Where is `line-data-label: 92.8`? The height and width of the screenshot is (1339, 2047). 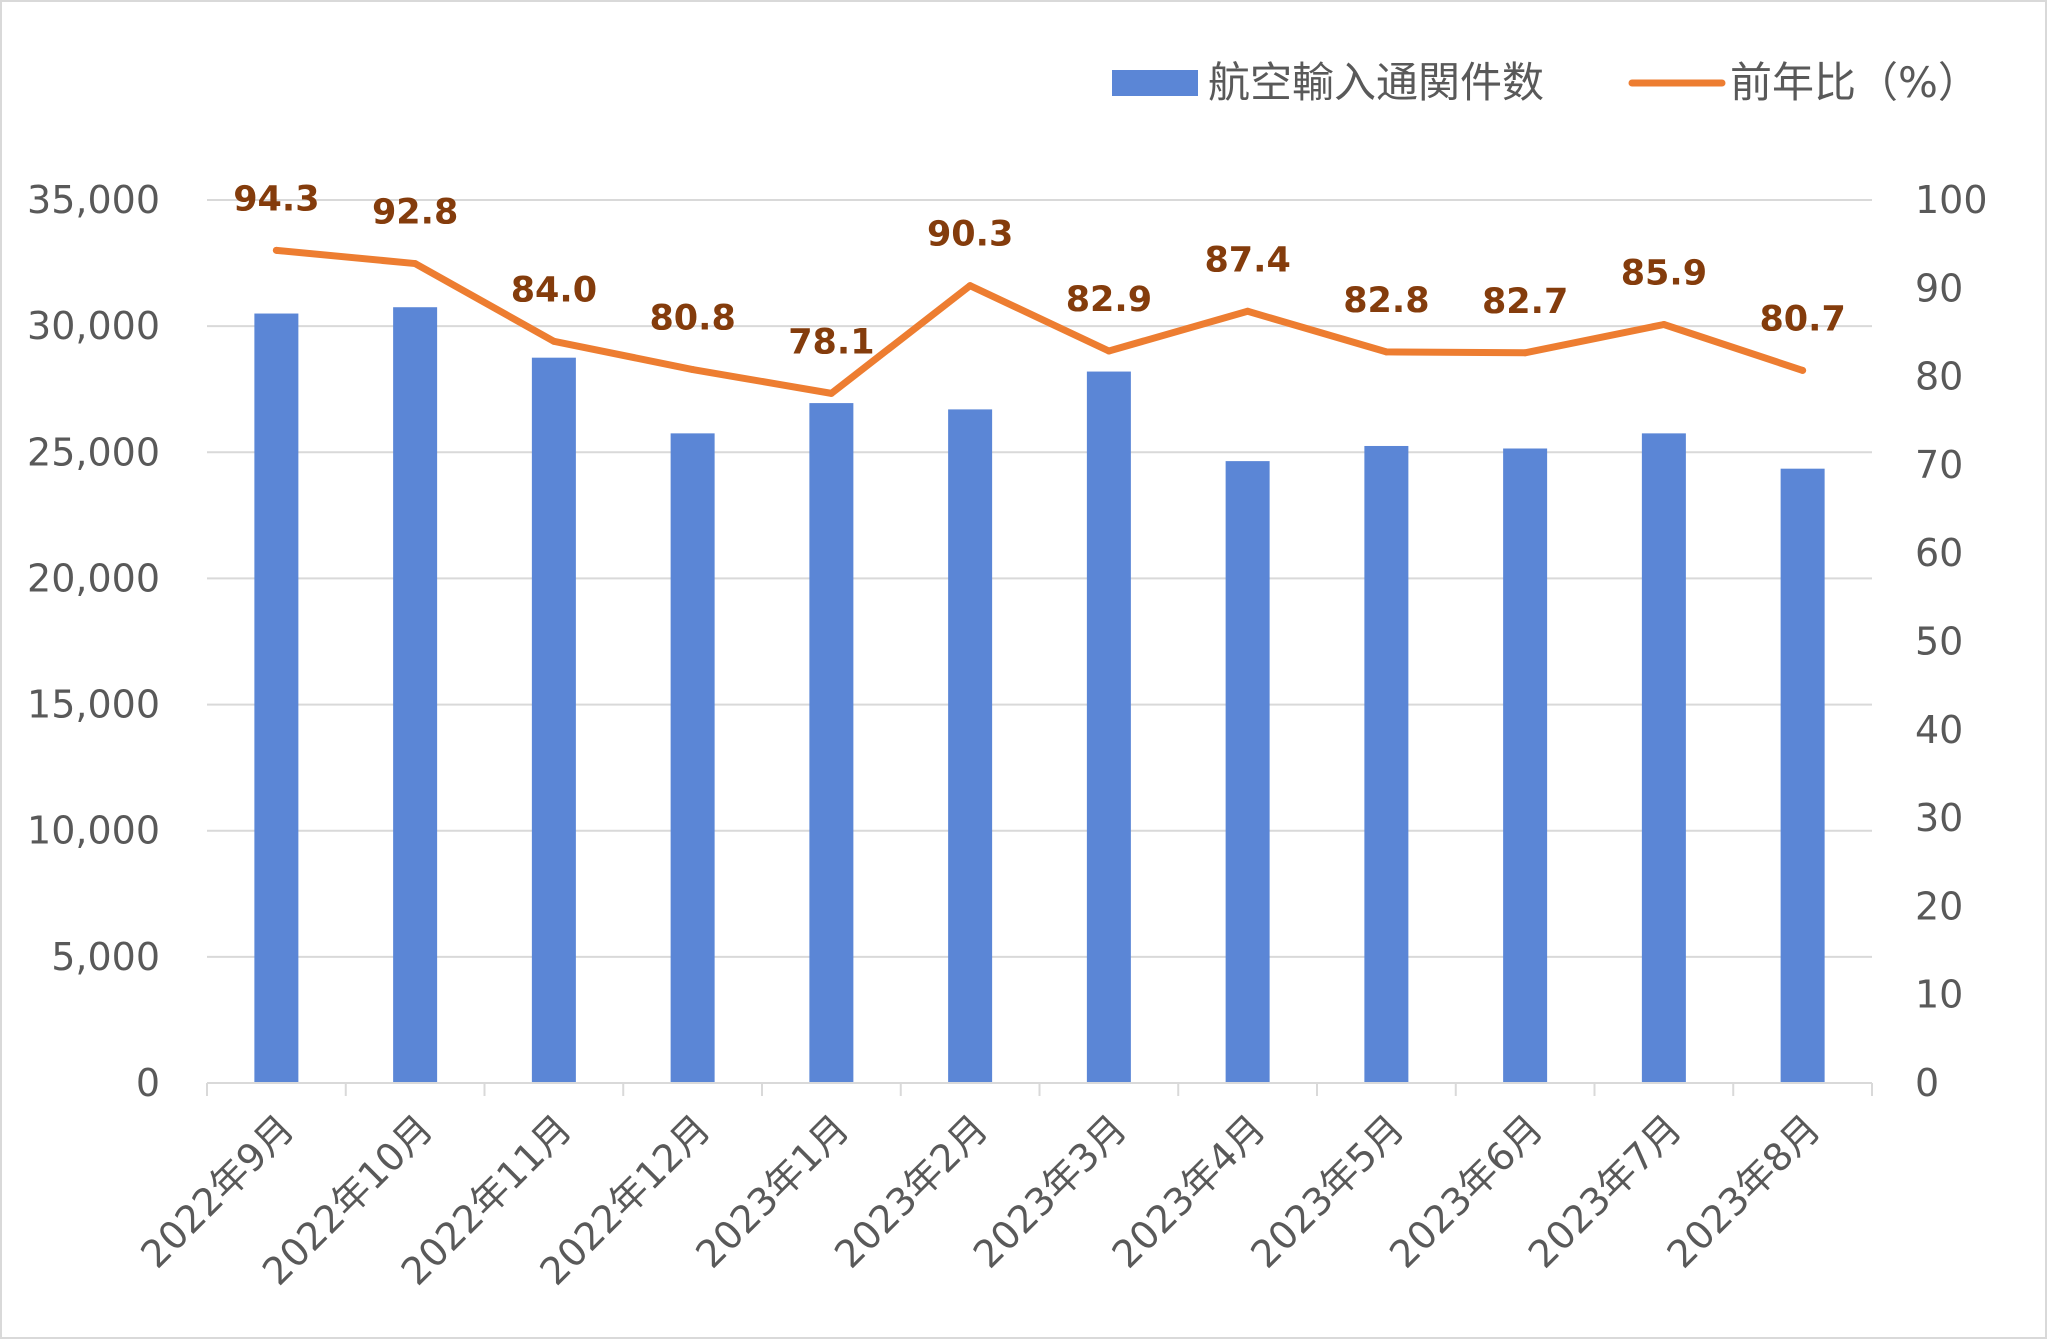
line-data-label: 92.8 is located at coordinates (415, 213).